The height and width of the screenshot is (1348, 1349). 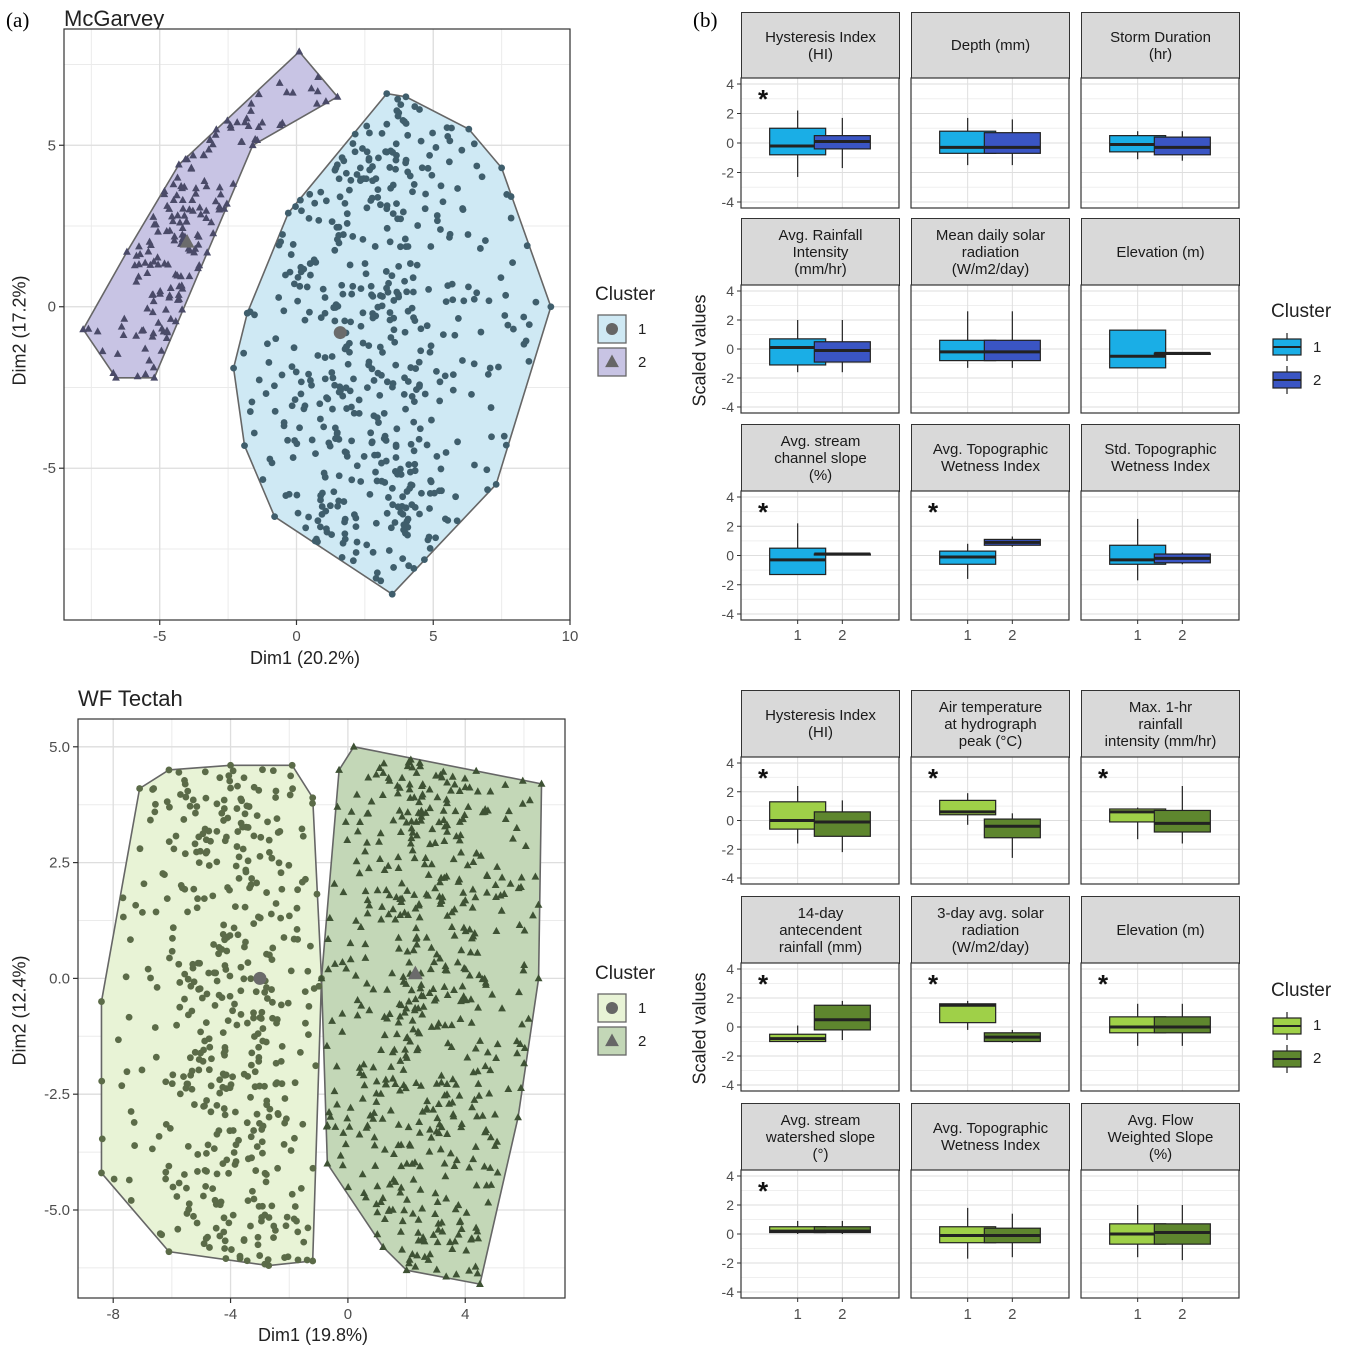 What do you see at coordinates (728, 614) in the screenshot?
I see `y-tick-label: -4` at bounding box center [728, 614].